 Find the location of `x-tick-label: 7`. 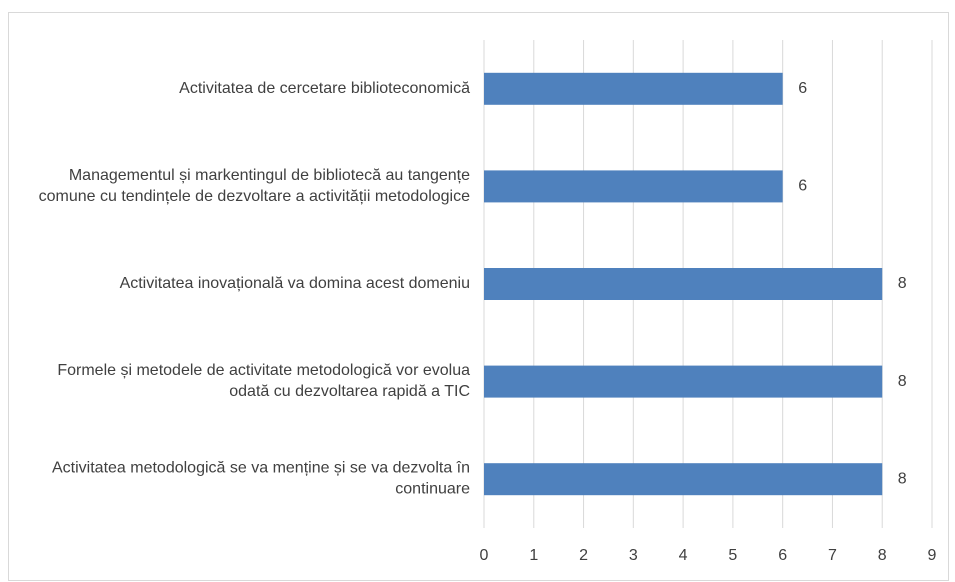

x-tick-label: 7 is located at coordinates (832, 555).